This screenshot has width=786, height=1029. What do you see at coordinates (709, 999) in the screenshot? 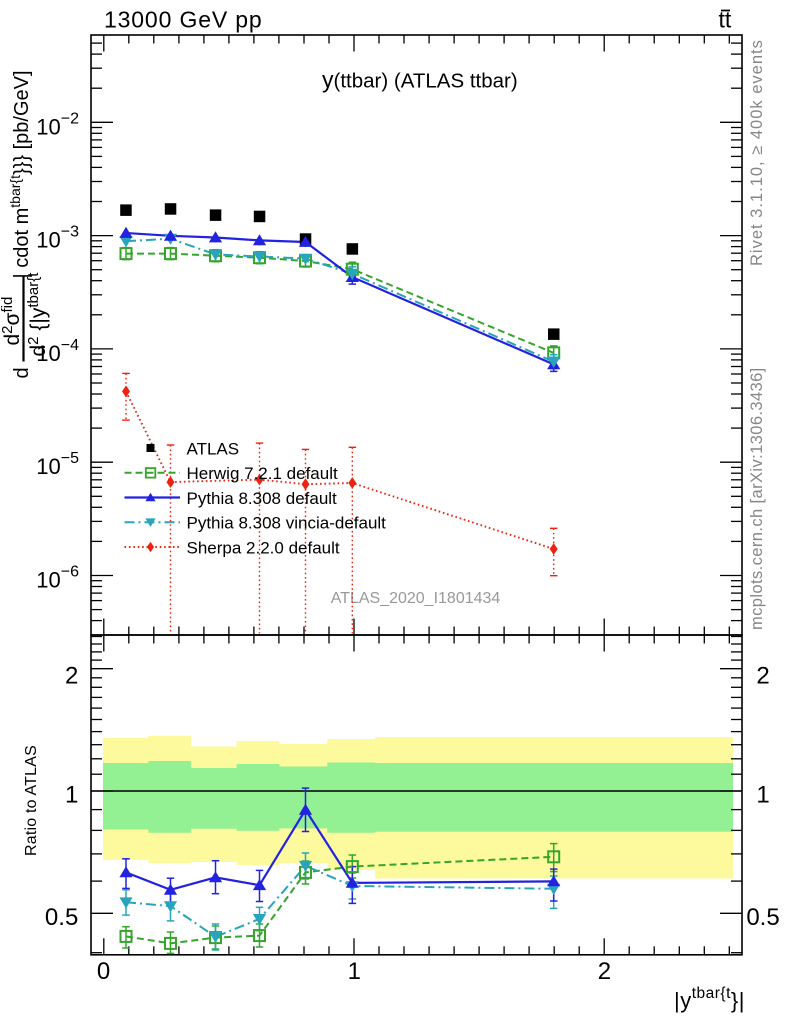
I see `svg-text: |ytbar{t}|` at bounding box center [709, 999].